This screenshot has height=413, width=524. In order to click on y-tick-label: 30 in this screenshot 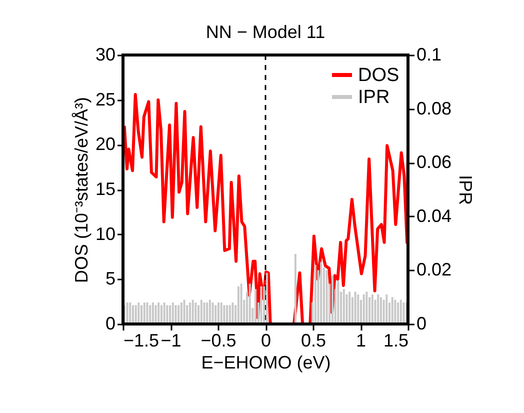, I will do `click(105, 54)`.